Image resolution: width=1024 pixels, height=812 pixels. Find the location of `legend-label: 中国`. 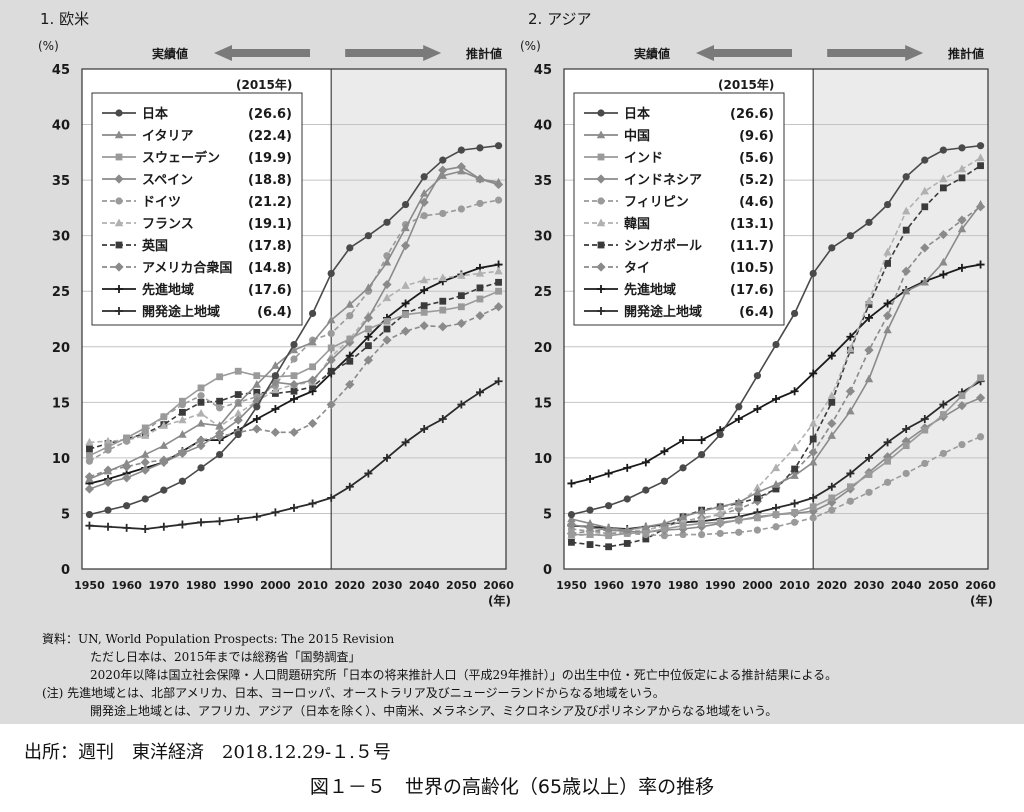

legend-label: 中国 is located at coordinates (637, 136).